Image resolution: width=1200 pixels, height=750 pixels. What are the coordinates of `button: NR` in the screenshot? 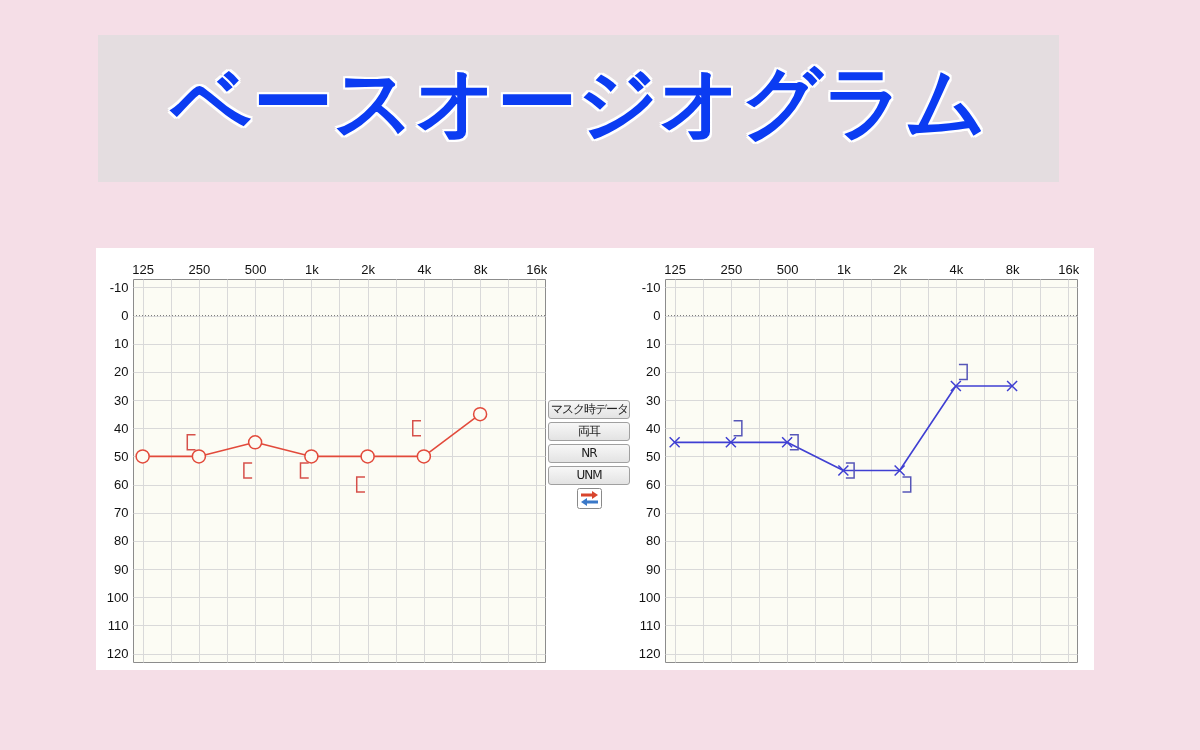 It's located at (589, 453).